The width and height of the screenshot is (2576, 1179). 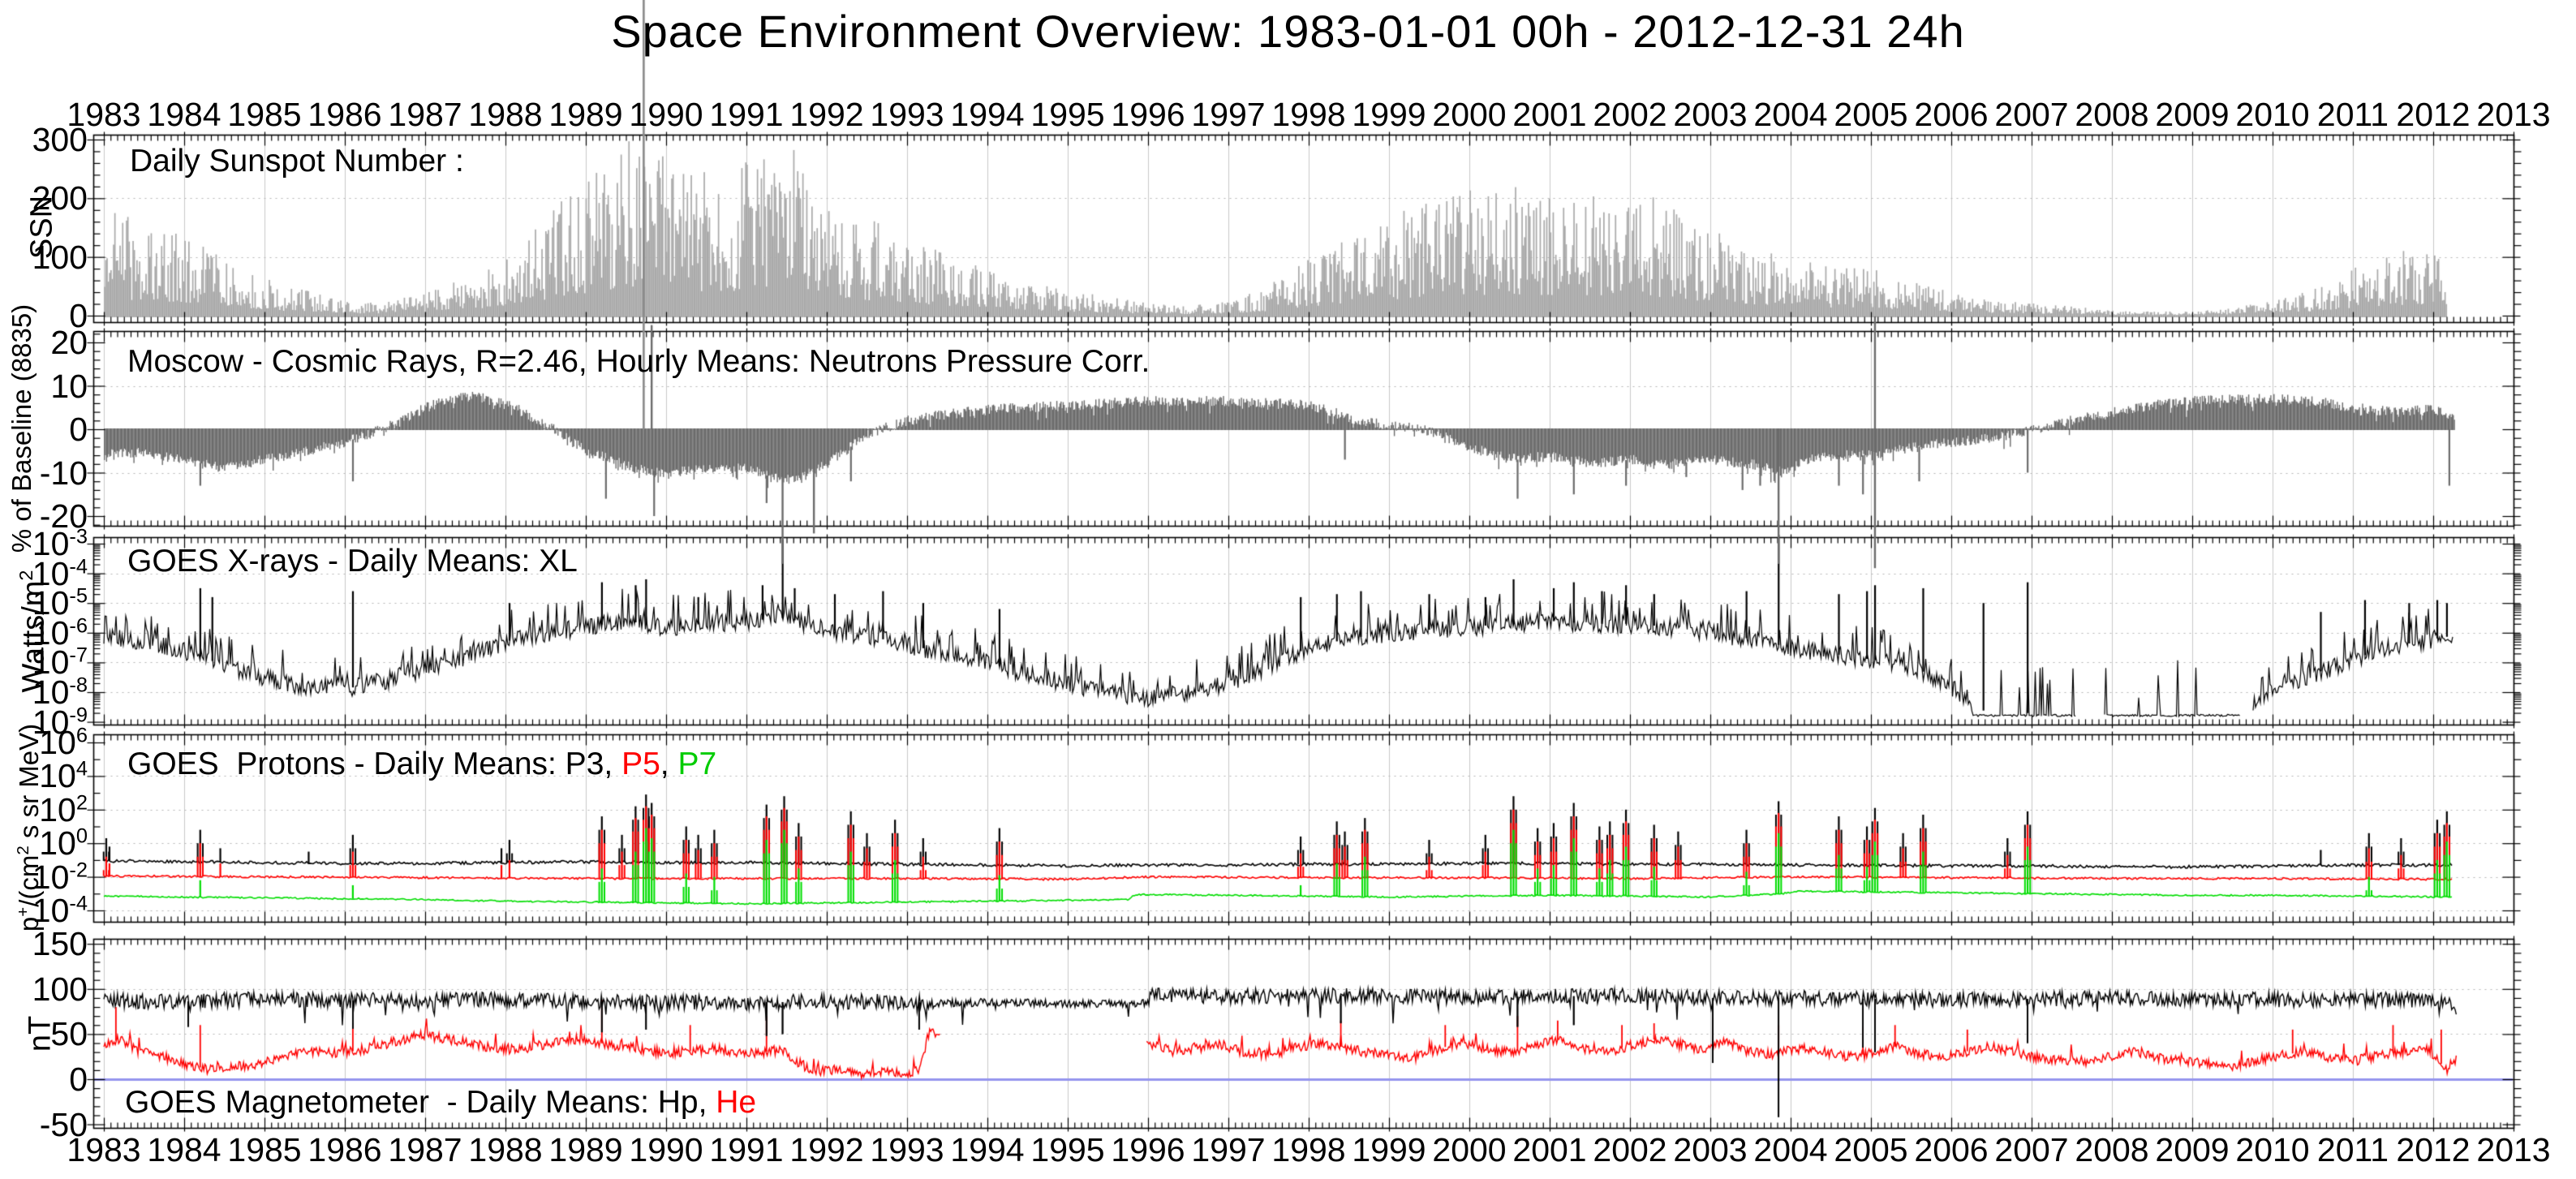 What do you see at coordinates (365, 764) in the screenshot?
I see `label-segment: GOES Protons - Daily Means: P3` at bounding box center [365, 764].